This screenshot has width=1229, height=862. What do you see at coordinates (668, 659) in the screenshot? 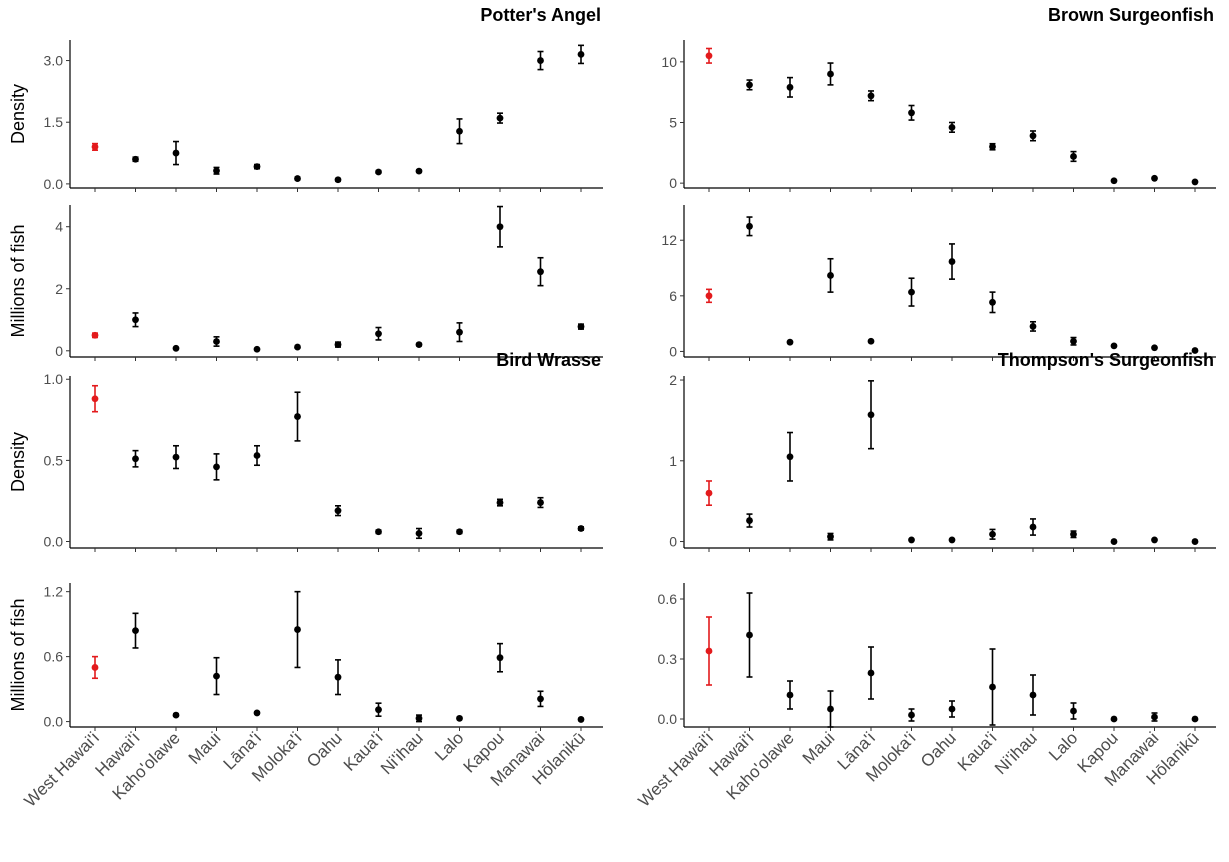
I see `y-tick-label: 0.3` at bounding box center [668, 659].